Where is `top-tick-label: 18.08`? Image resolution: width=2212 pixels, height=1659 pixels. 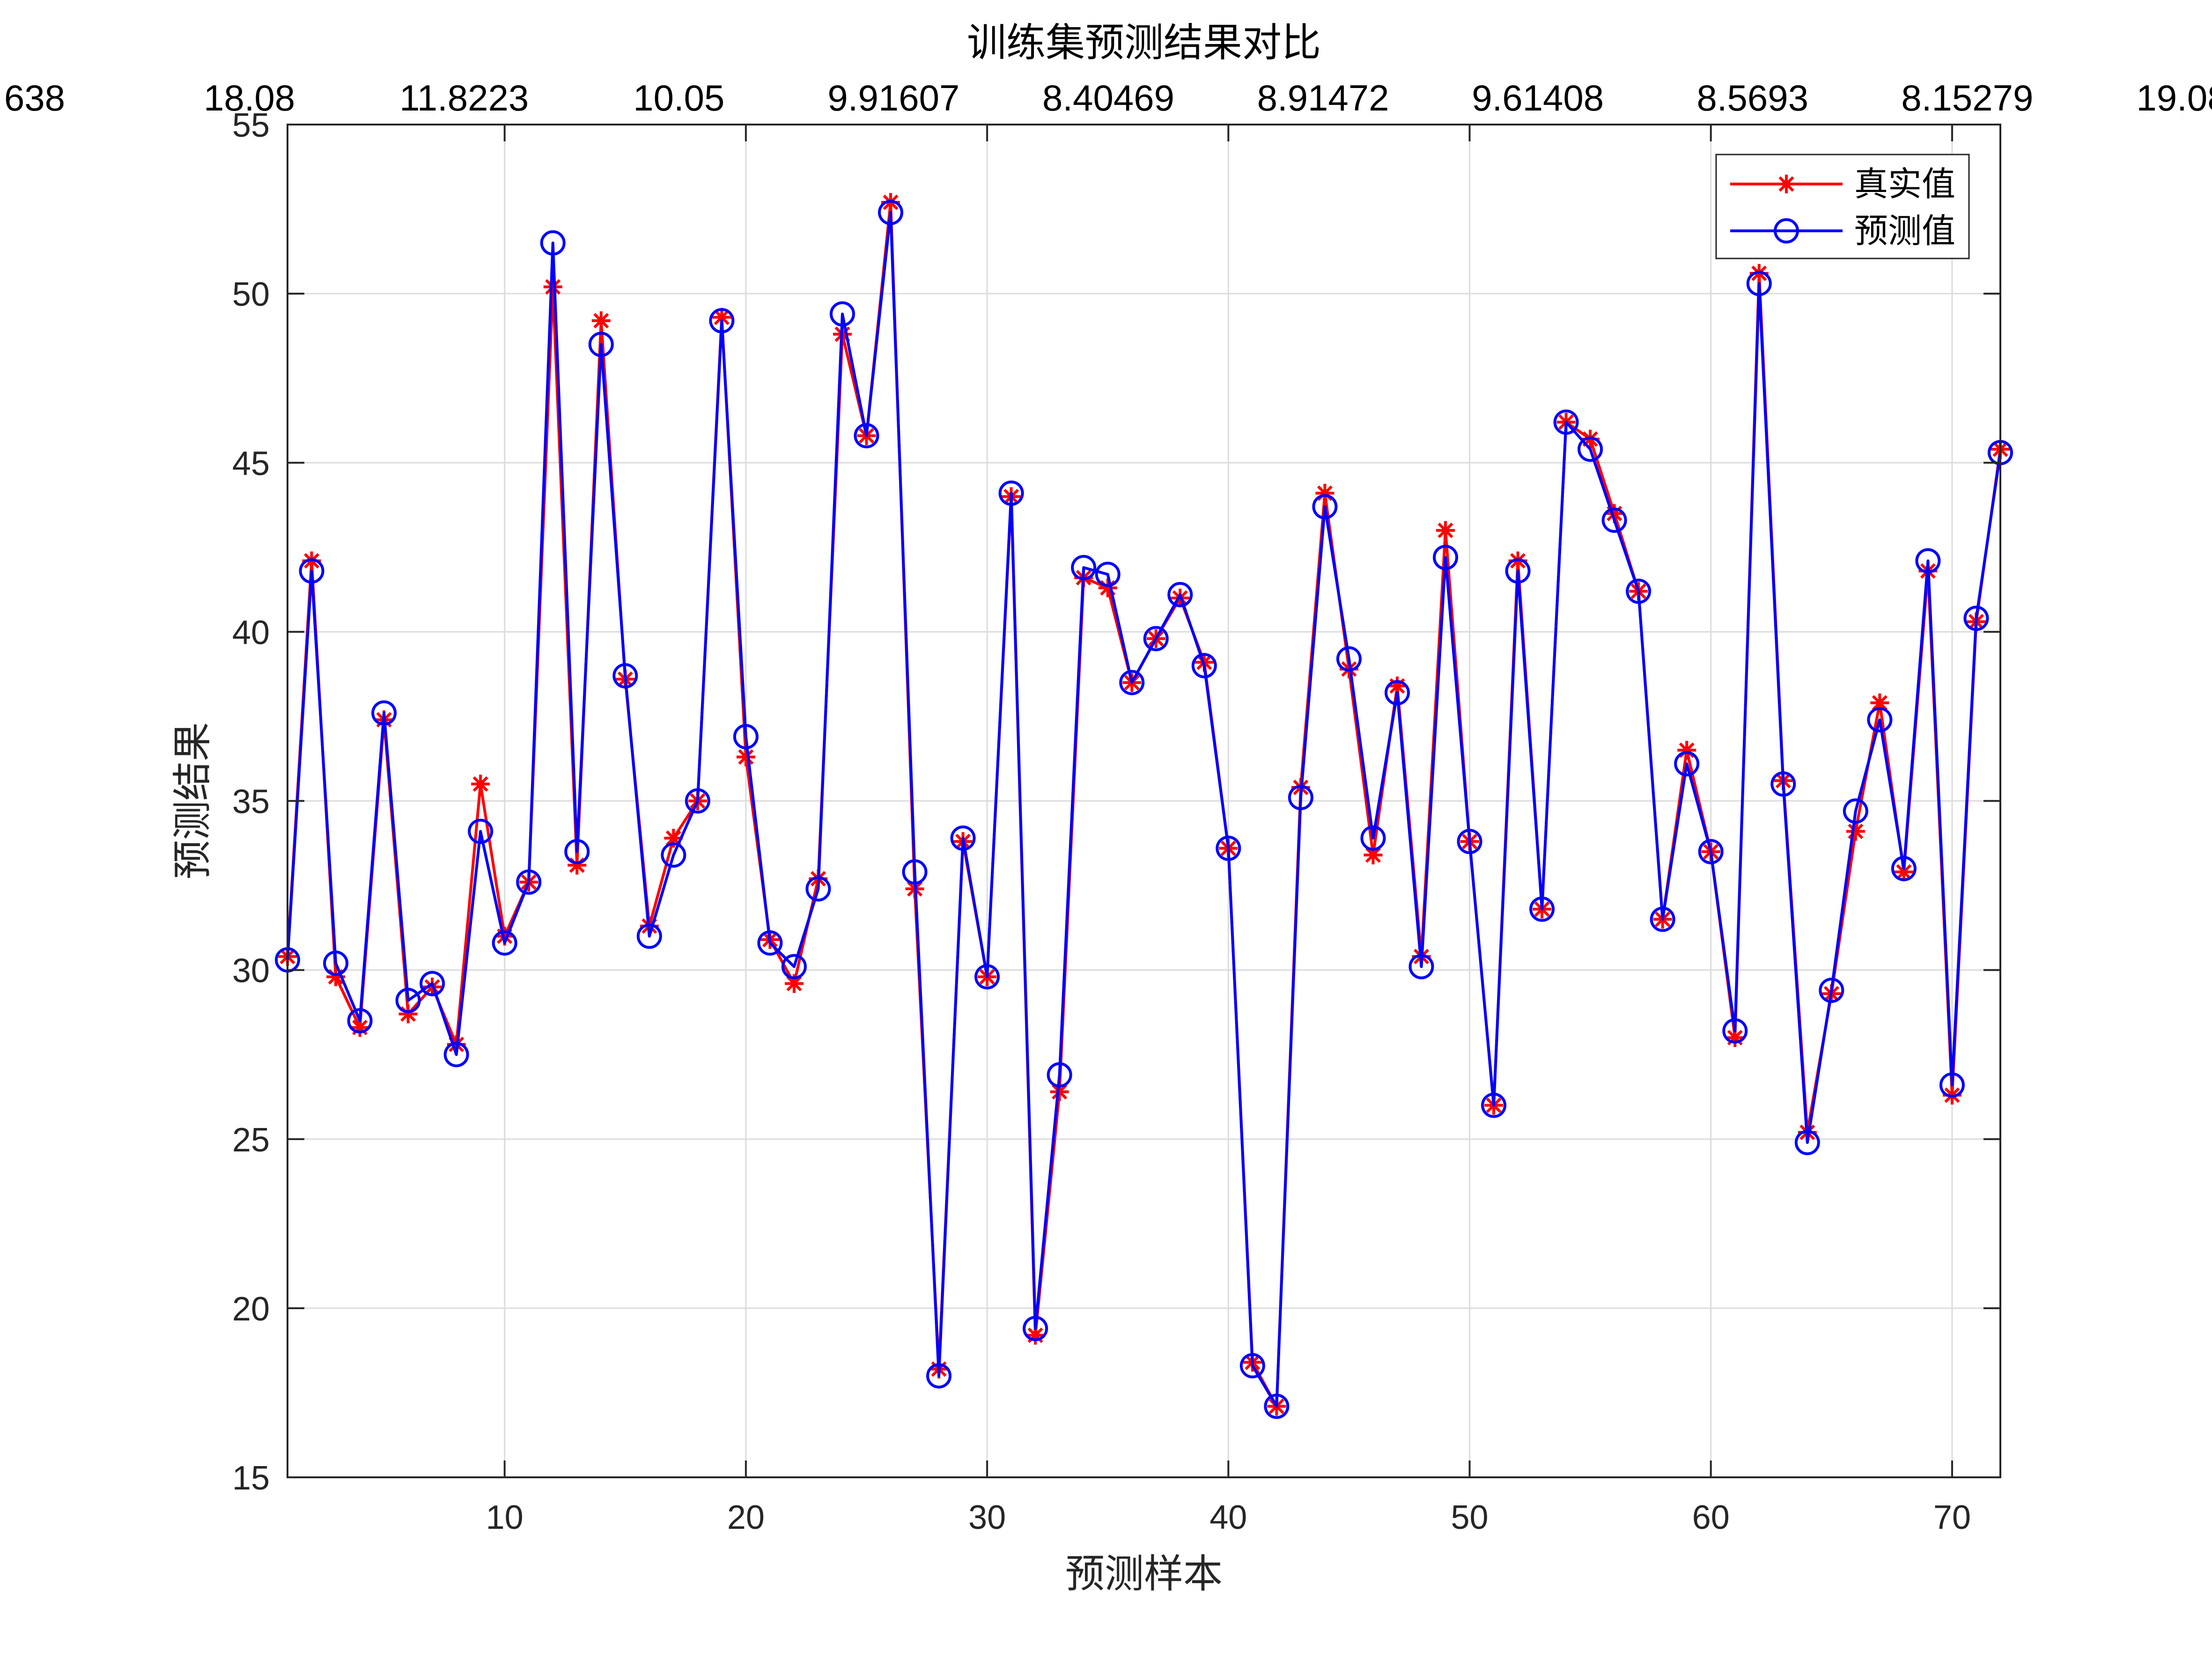 top-tick-label: 18.08 is located at coordinates (250, 97).